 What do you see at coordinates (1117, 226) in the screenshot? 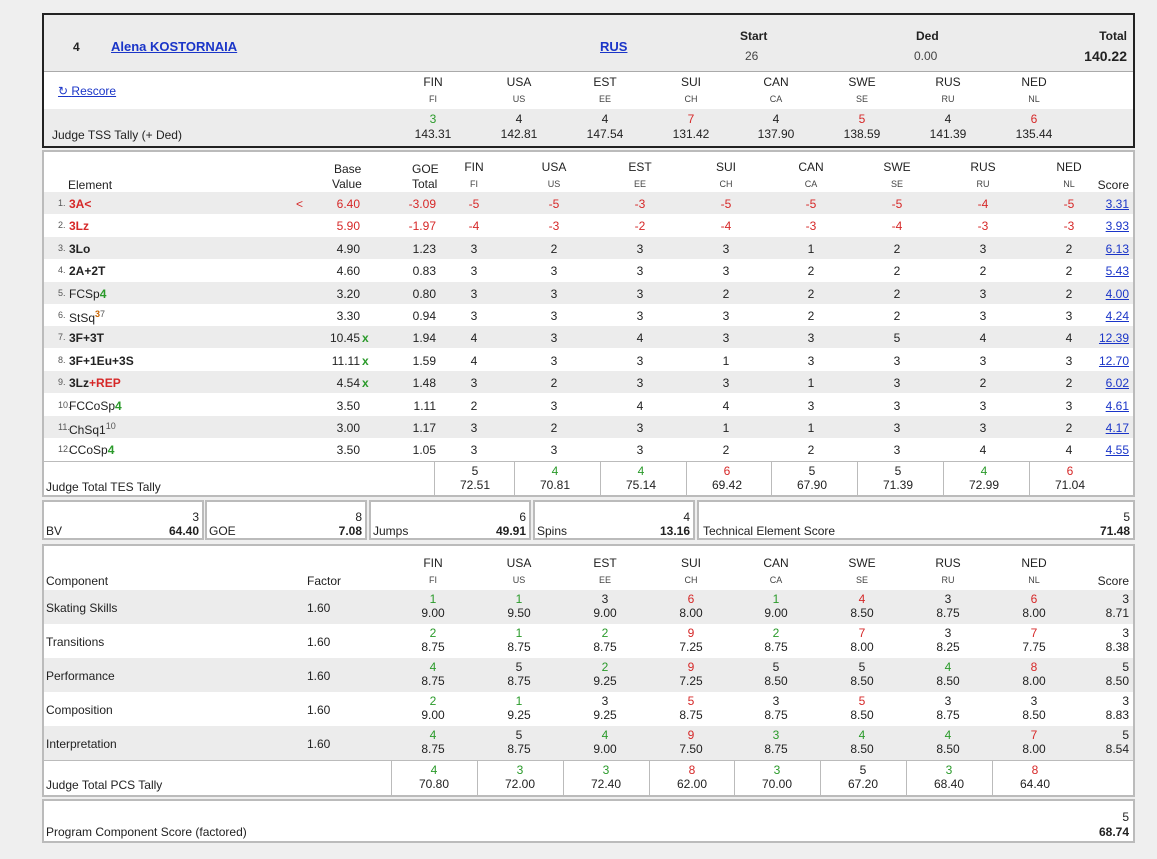
I see `element-score-link: 3.93` at bounding box center [1117, 226].